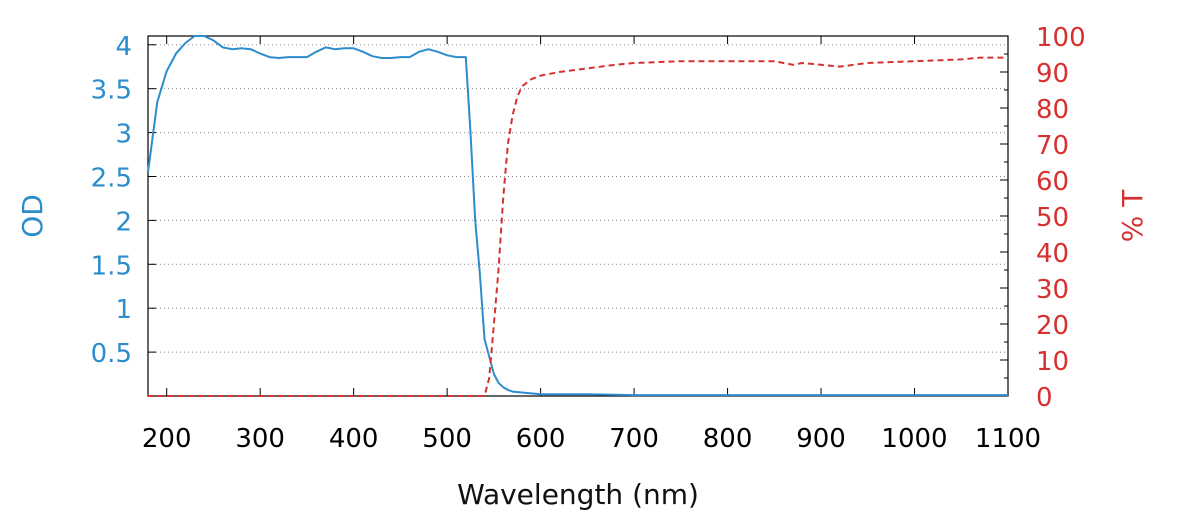  I want to click on y-left-tick-label: 2.5, so click(111, 178).